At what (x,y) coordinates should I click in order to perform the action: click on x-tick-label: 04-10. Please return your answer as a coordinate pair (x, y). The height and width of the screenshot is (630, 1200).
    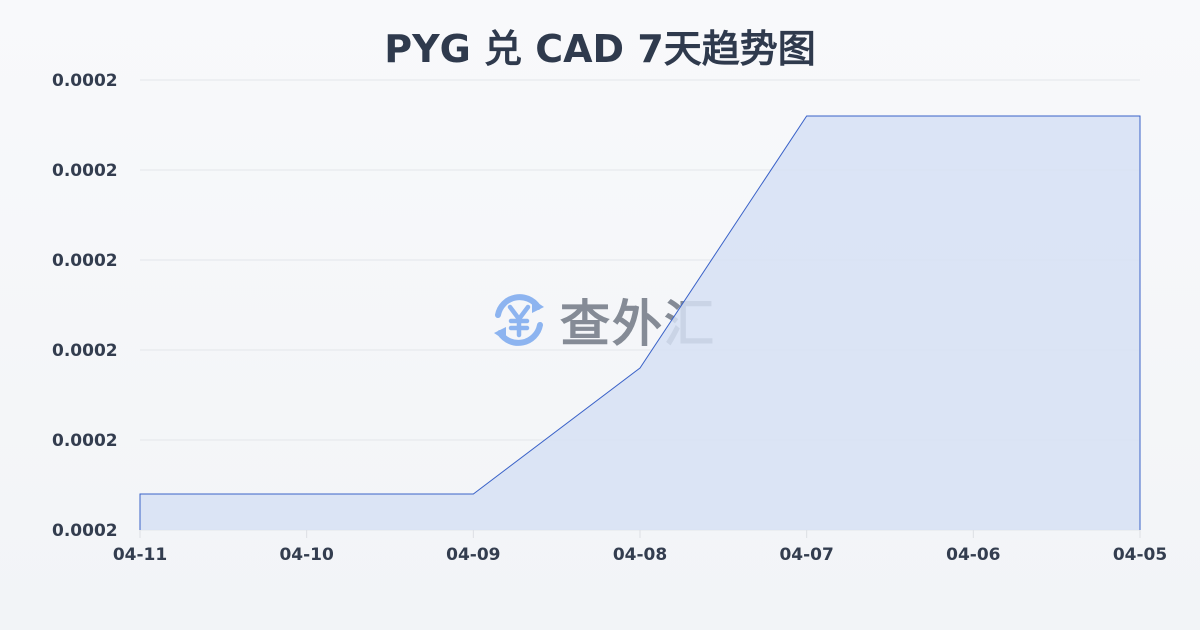
    Looking at the image, I should click on (306, 555).